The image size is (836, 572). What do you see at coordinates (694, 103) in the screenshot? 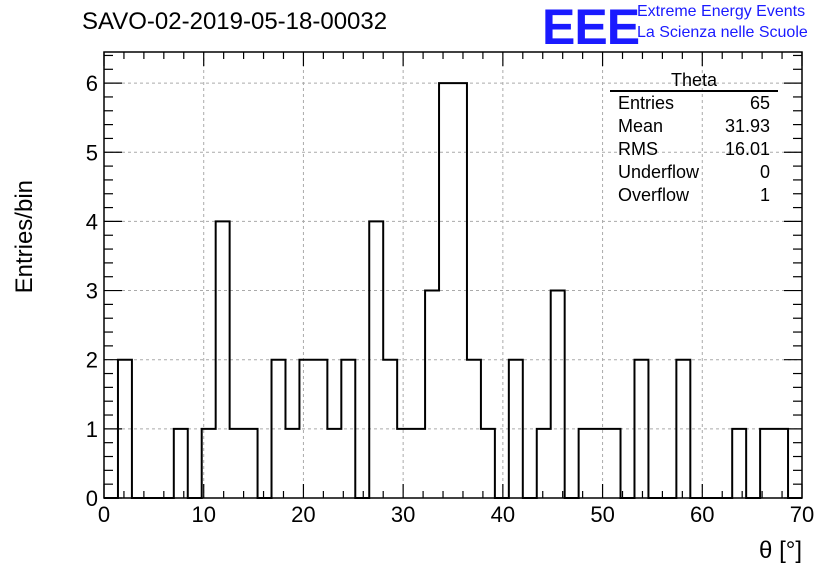
I see `stats-row-entries: Entries 65` at bounding box center [694, 103].